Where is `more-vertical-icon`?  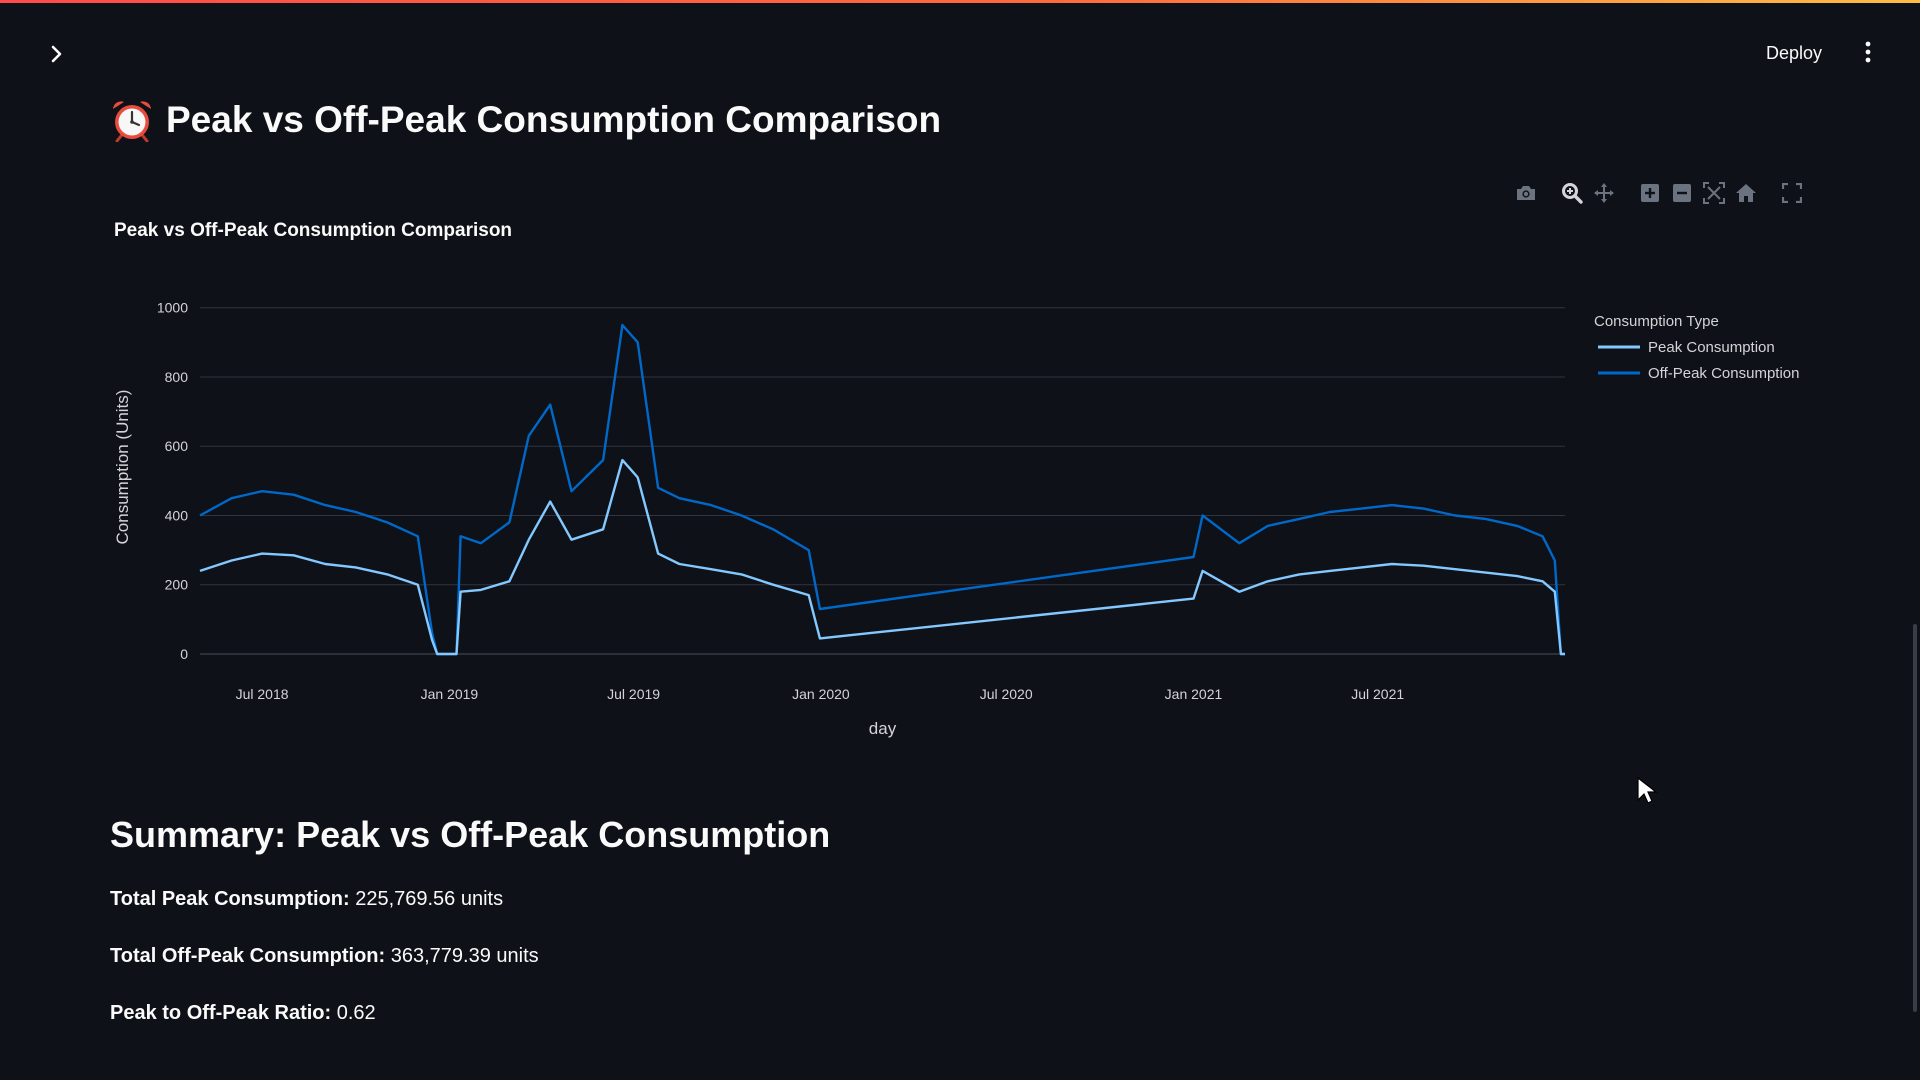
more-vertical-icon is located at coordinates (1868, 52).